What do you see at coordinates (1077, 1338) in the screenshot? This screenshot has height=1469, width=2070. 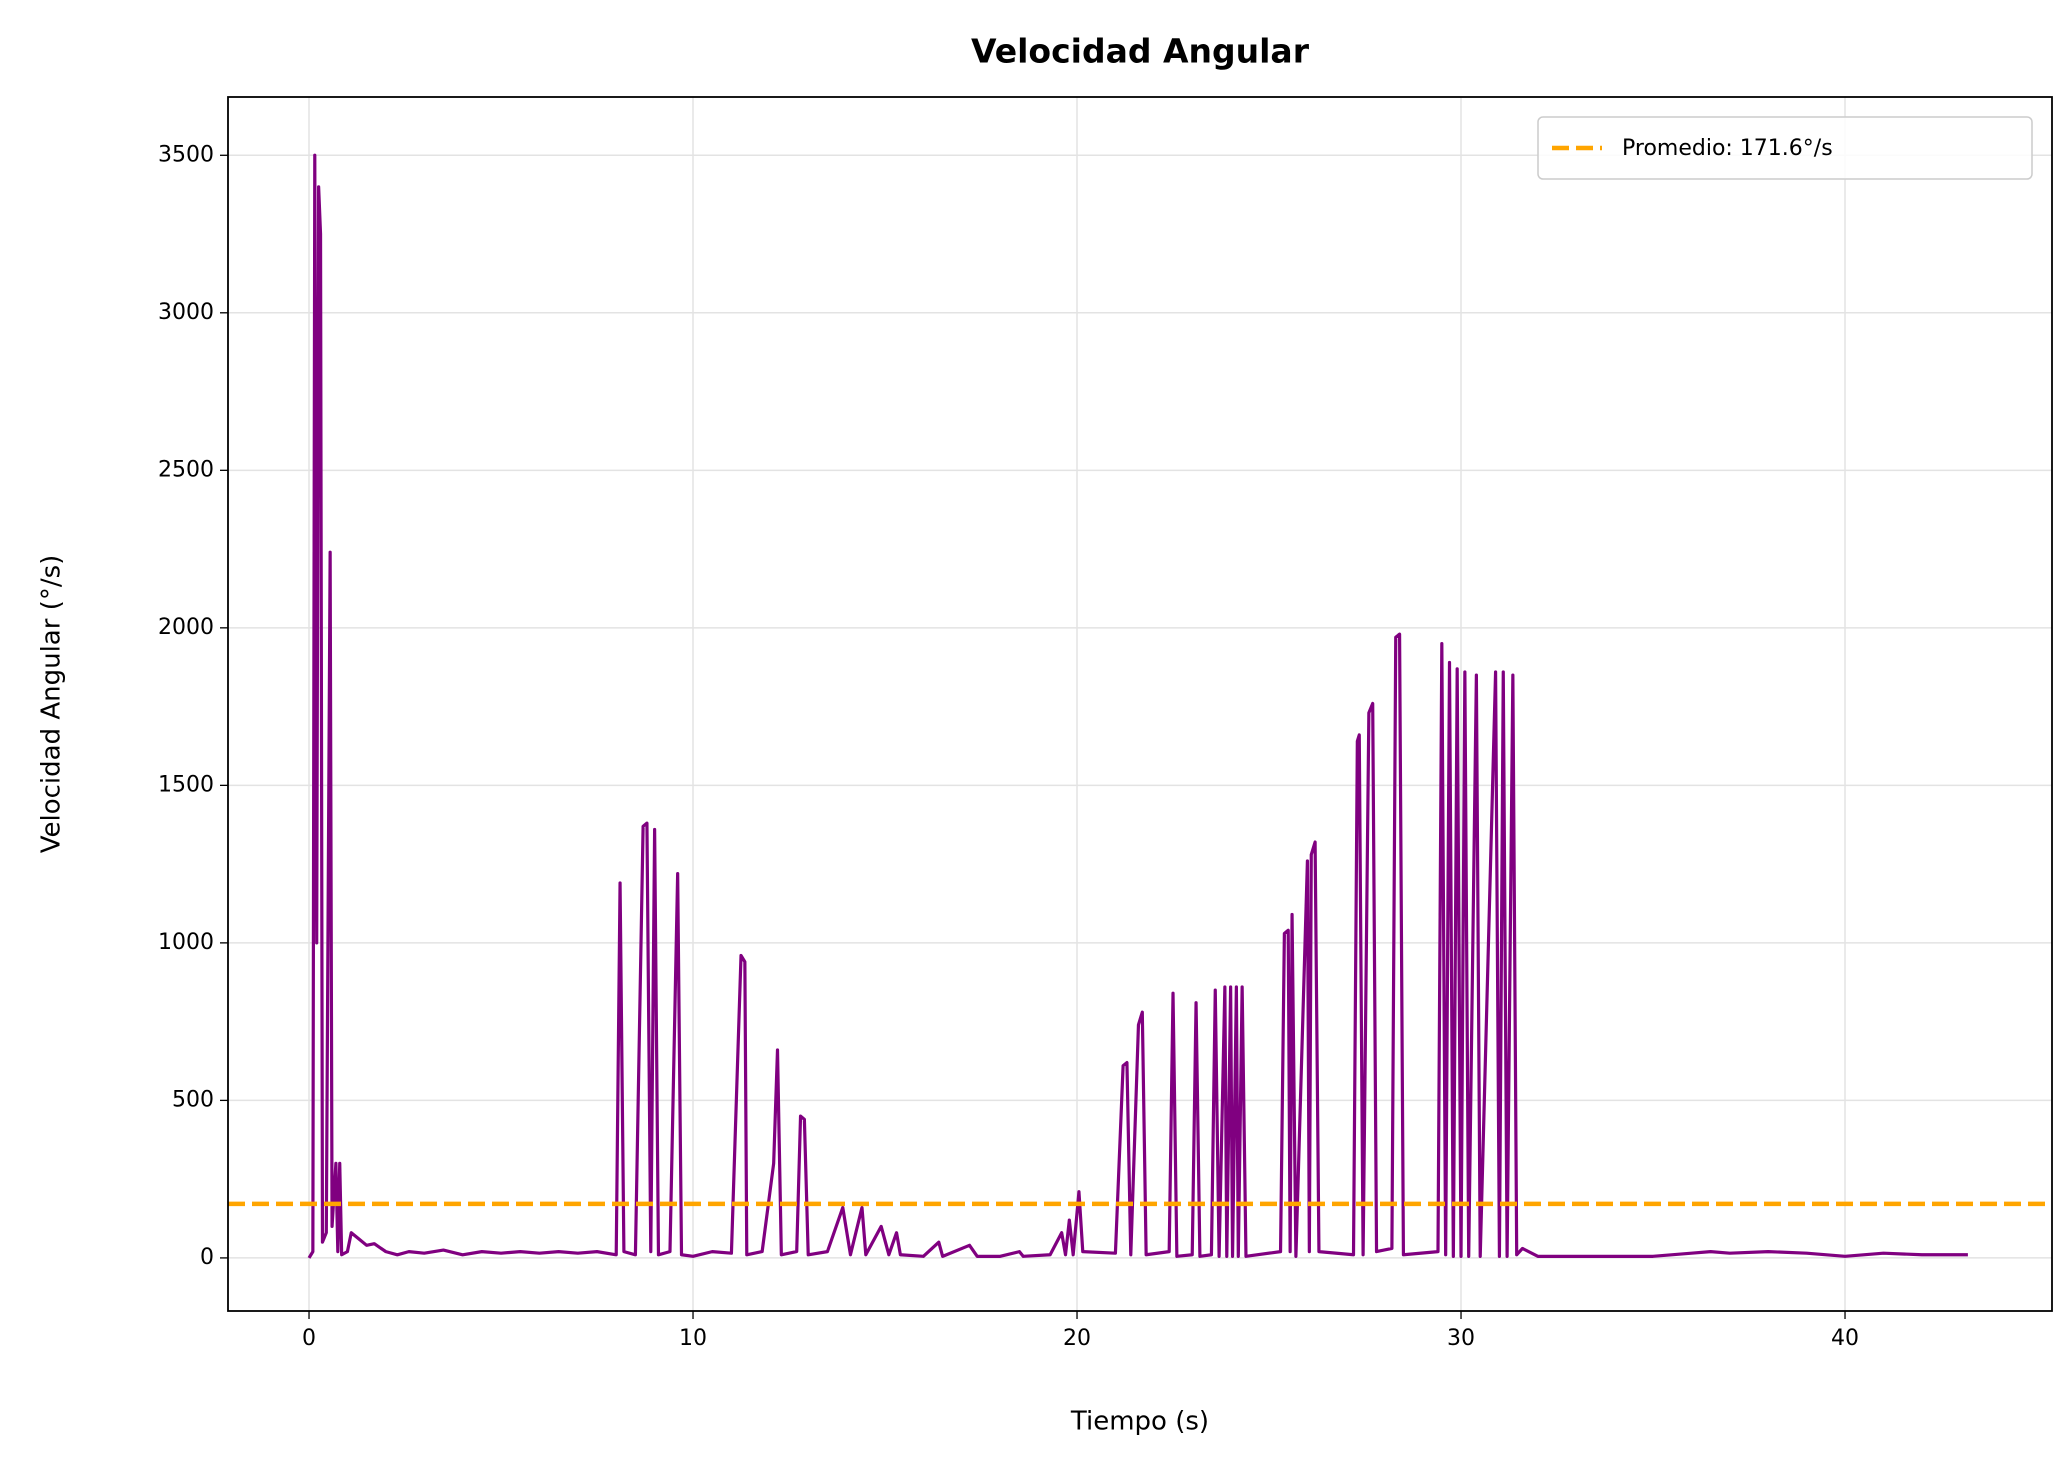 I see `x-tick-label: 20` at bounding box center [1077, 1338].